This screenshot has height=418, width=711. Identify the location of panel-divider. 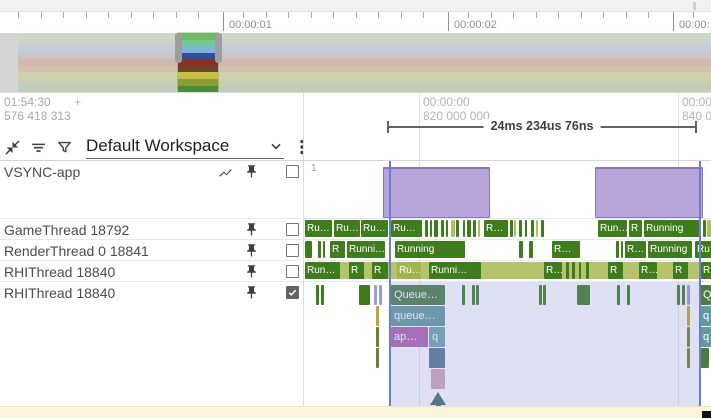
(303, 249).